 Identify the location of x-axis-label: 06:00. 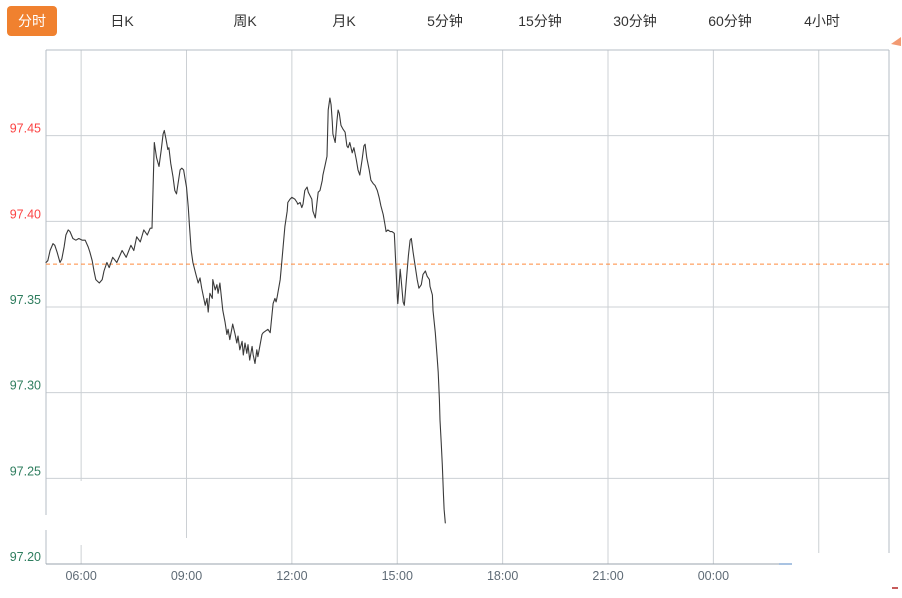
(80, 576).